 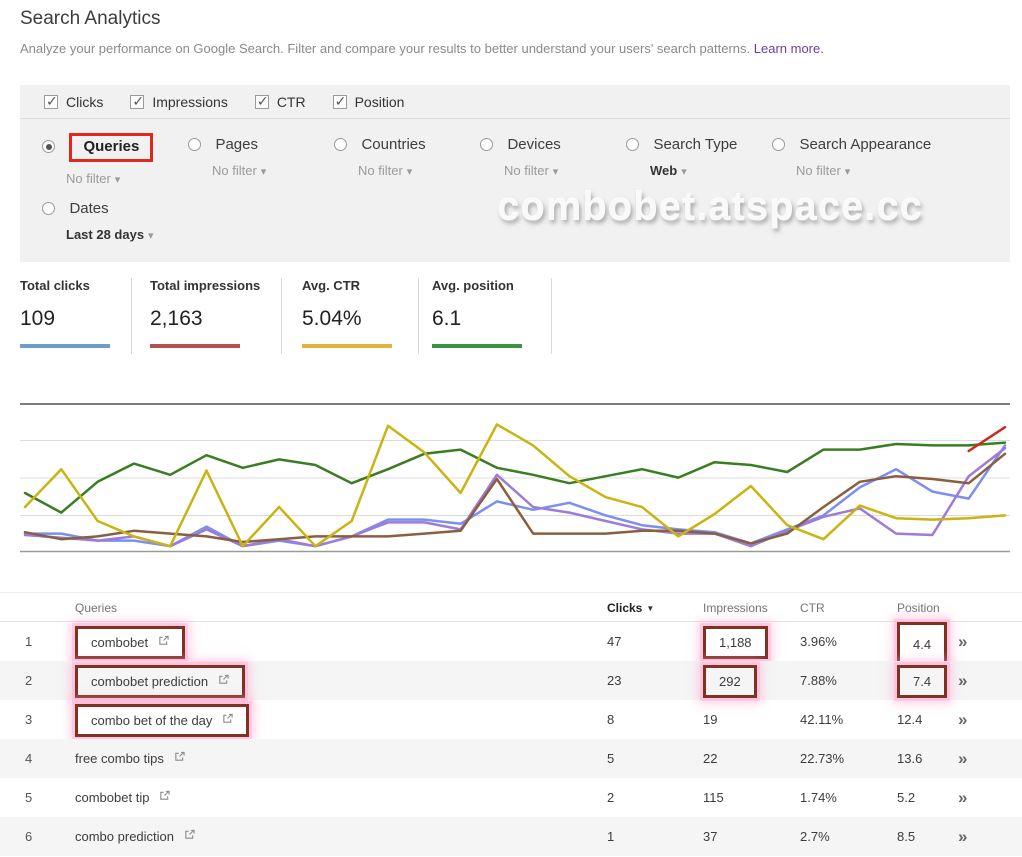 I want to click on header-impressions: Impressions, so click(x=735, y=608).